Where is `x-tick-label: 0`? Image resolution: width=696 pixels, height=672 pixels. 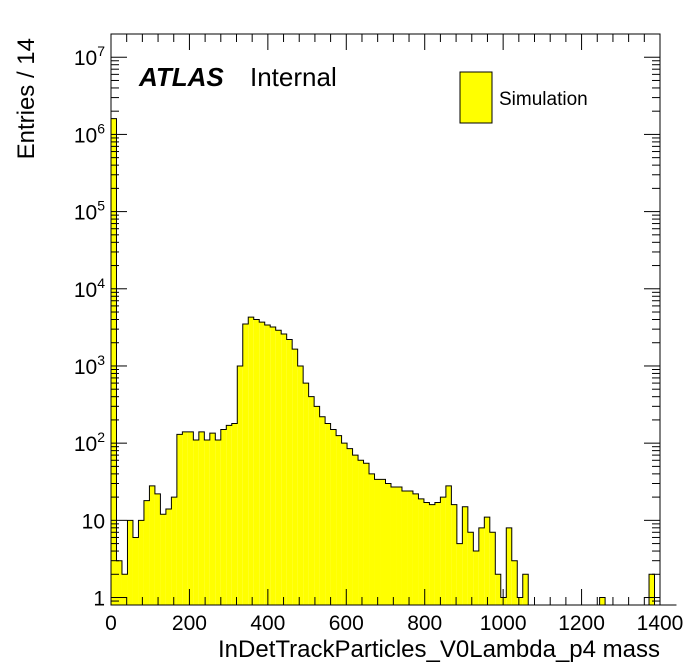
x-tick-label: 0 is located at coordinates (111, 623).